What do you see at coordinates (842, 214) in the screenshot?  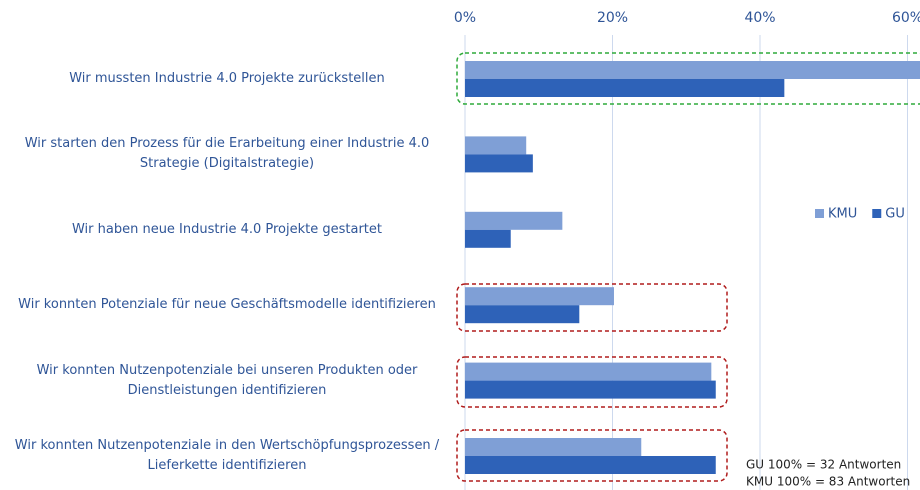 I see `legend-label: KMU` at bounding box center [842, 214].